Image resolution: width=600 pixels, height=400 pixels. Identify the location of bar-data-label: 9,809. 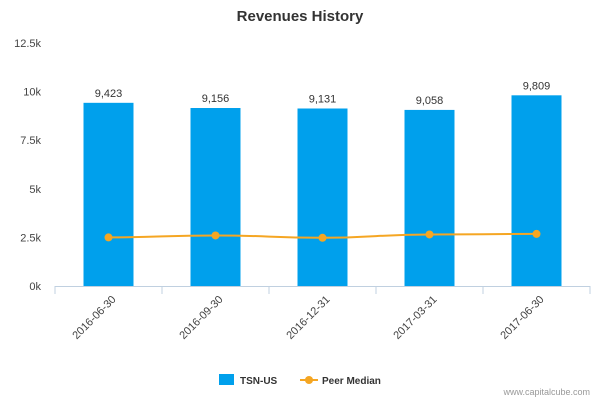
(537, 86).